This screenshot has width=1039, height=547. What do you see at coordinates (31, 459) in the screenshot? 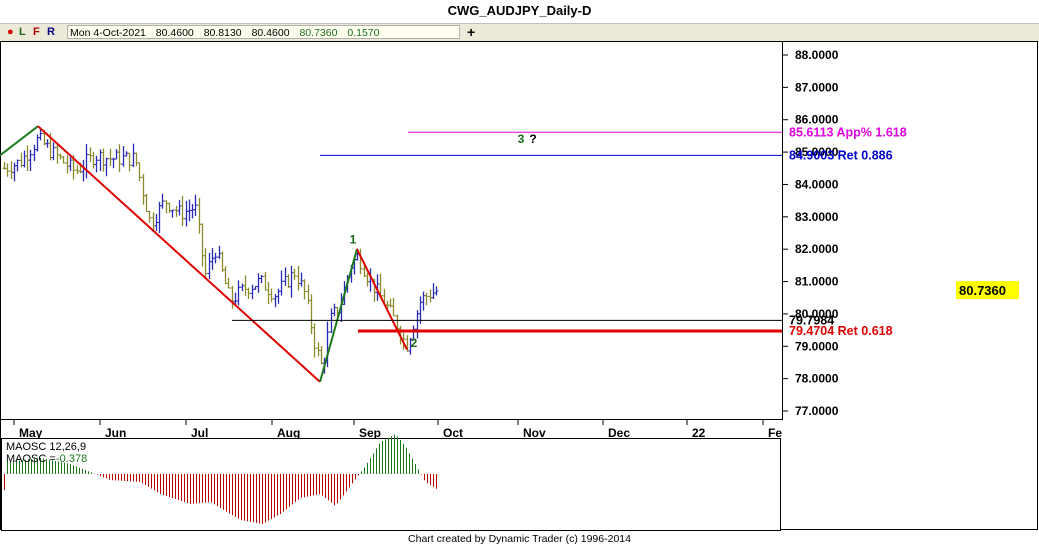
I see `oscillator-value-label: MAOSC =` at bounding box center [31, 459].